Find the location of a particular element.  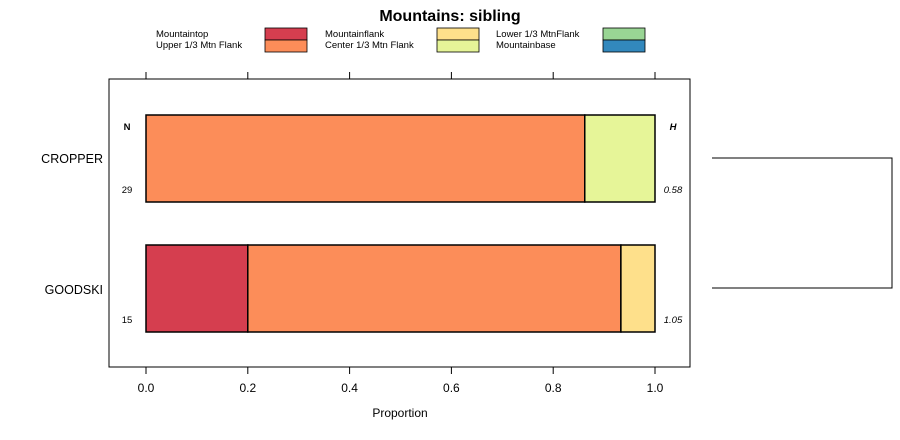

dendrogram-branch is located at coordinates (802, 223).